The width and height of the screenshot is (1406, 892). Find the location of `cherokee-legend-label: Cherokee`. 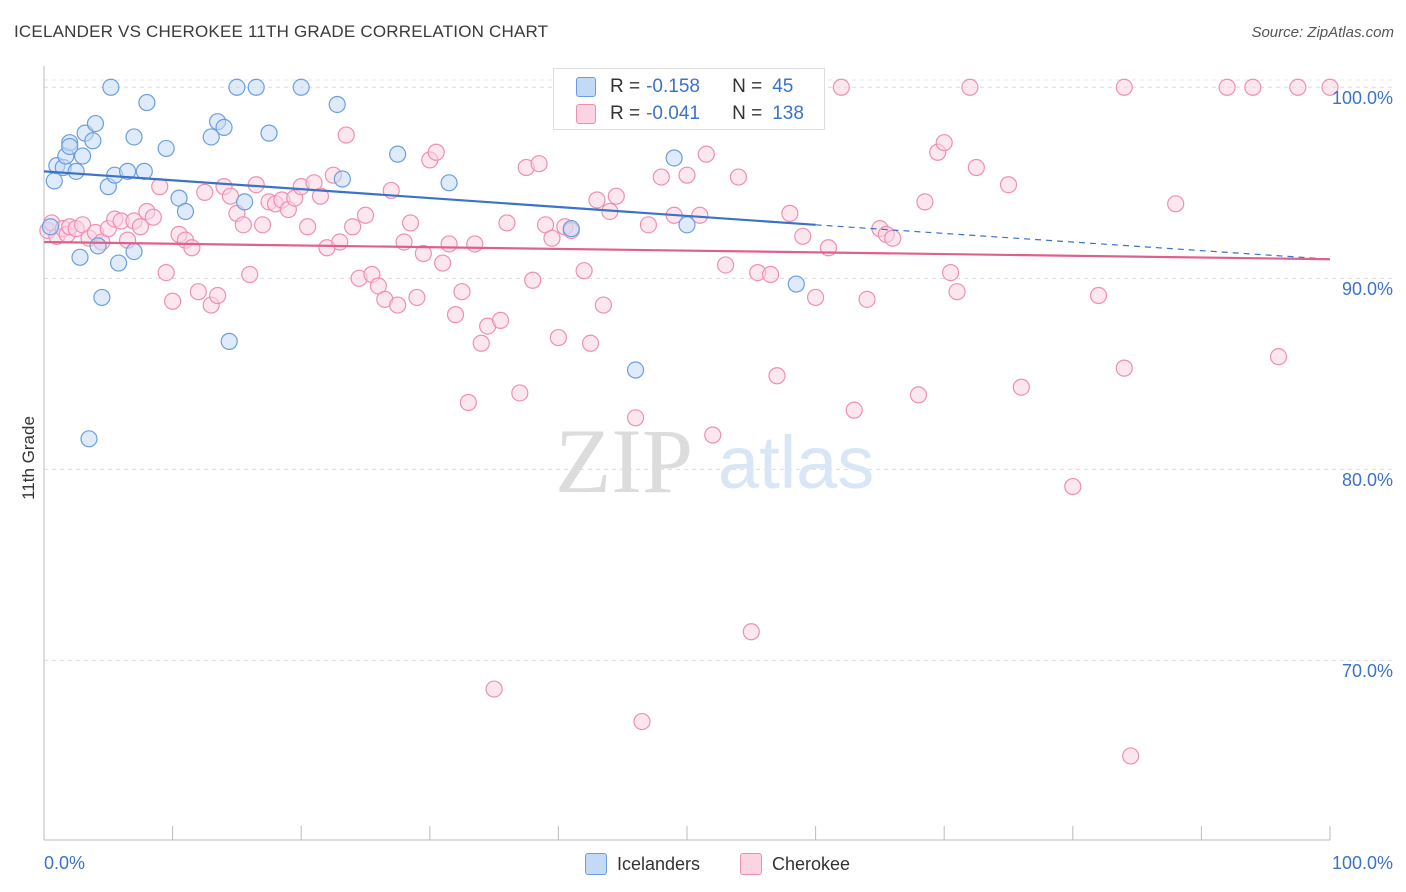

cherokee-legend-label: Cherokee is located at coordinates (811, 863).